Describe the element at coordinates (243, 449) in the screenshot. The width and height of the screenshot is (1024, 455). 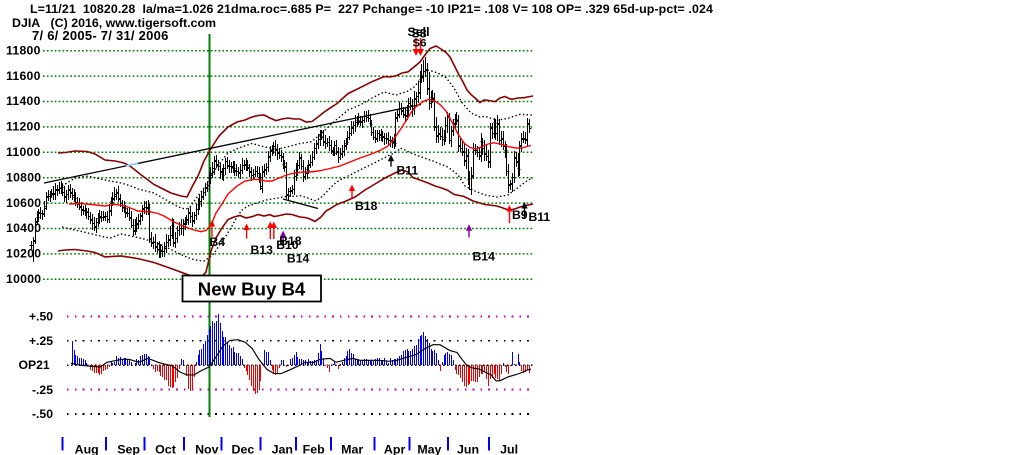
I see `svg-text: Dec` at that location.